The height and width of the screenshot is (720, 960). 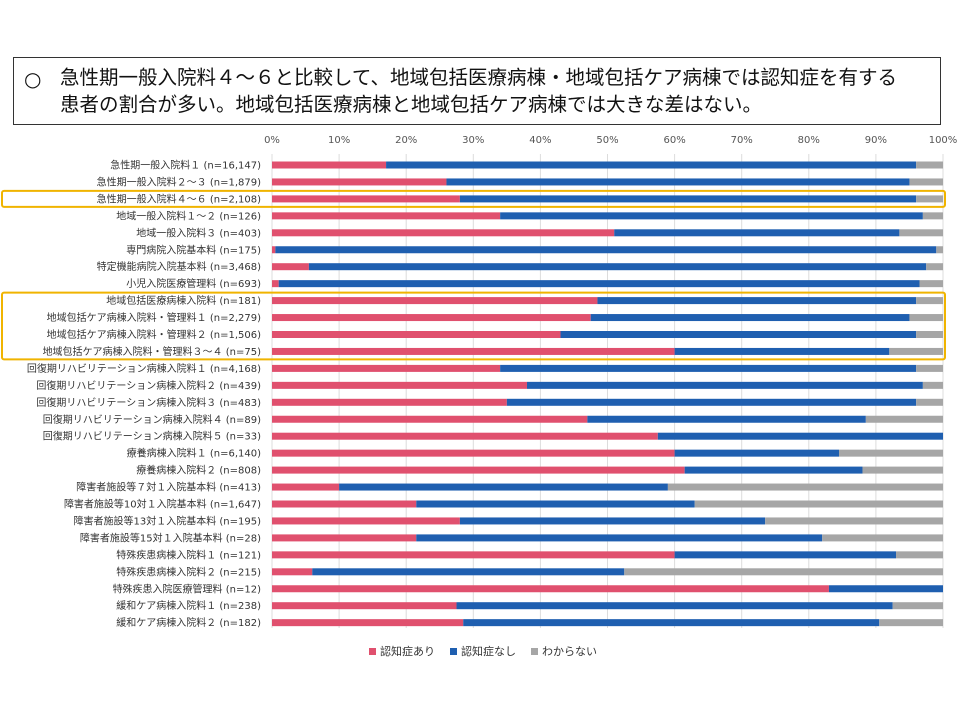 What do you see at coordinates (198, 470) in the screenshot?
I see `category-label: 療養病棟入院料２ (n=808)` at bounding box center [198, 470].